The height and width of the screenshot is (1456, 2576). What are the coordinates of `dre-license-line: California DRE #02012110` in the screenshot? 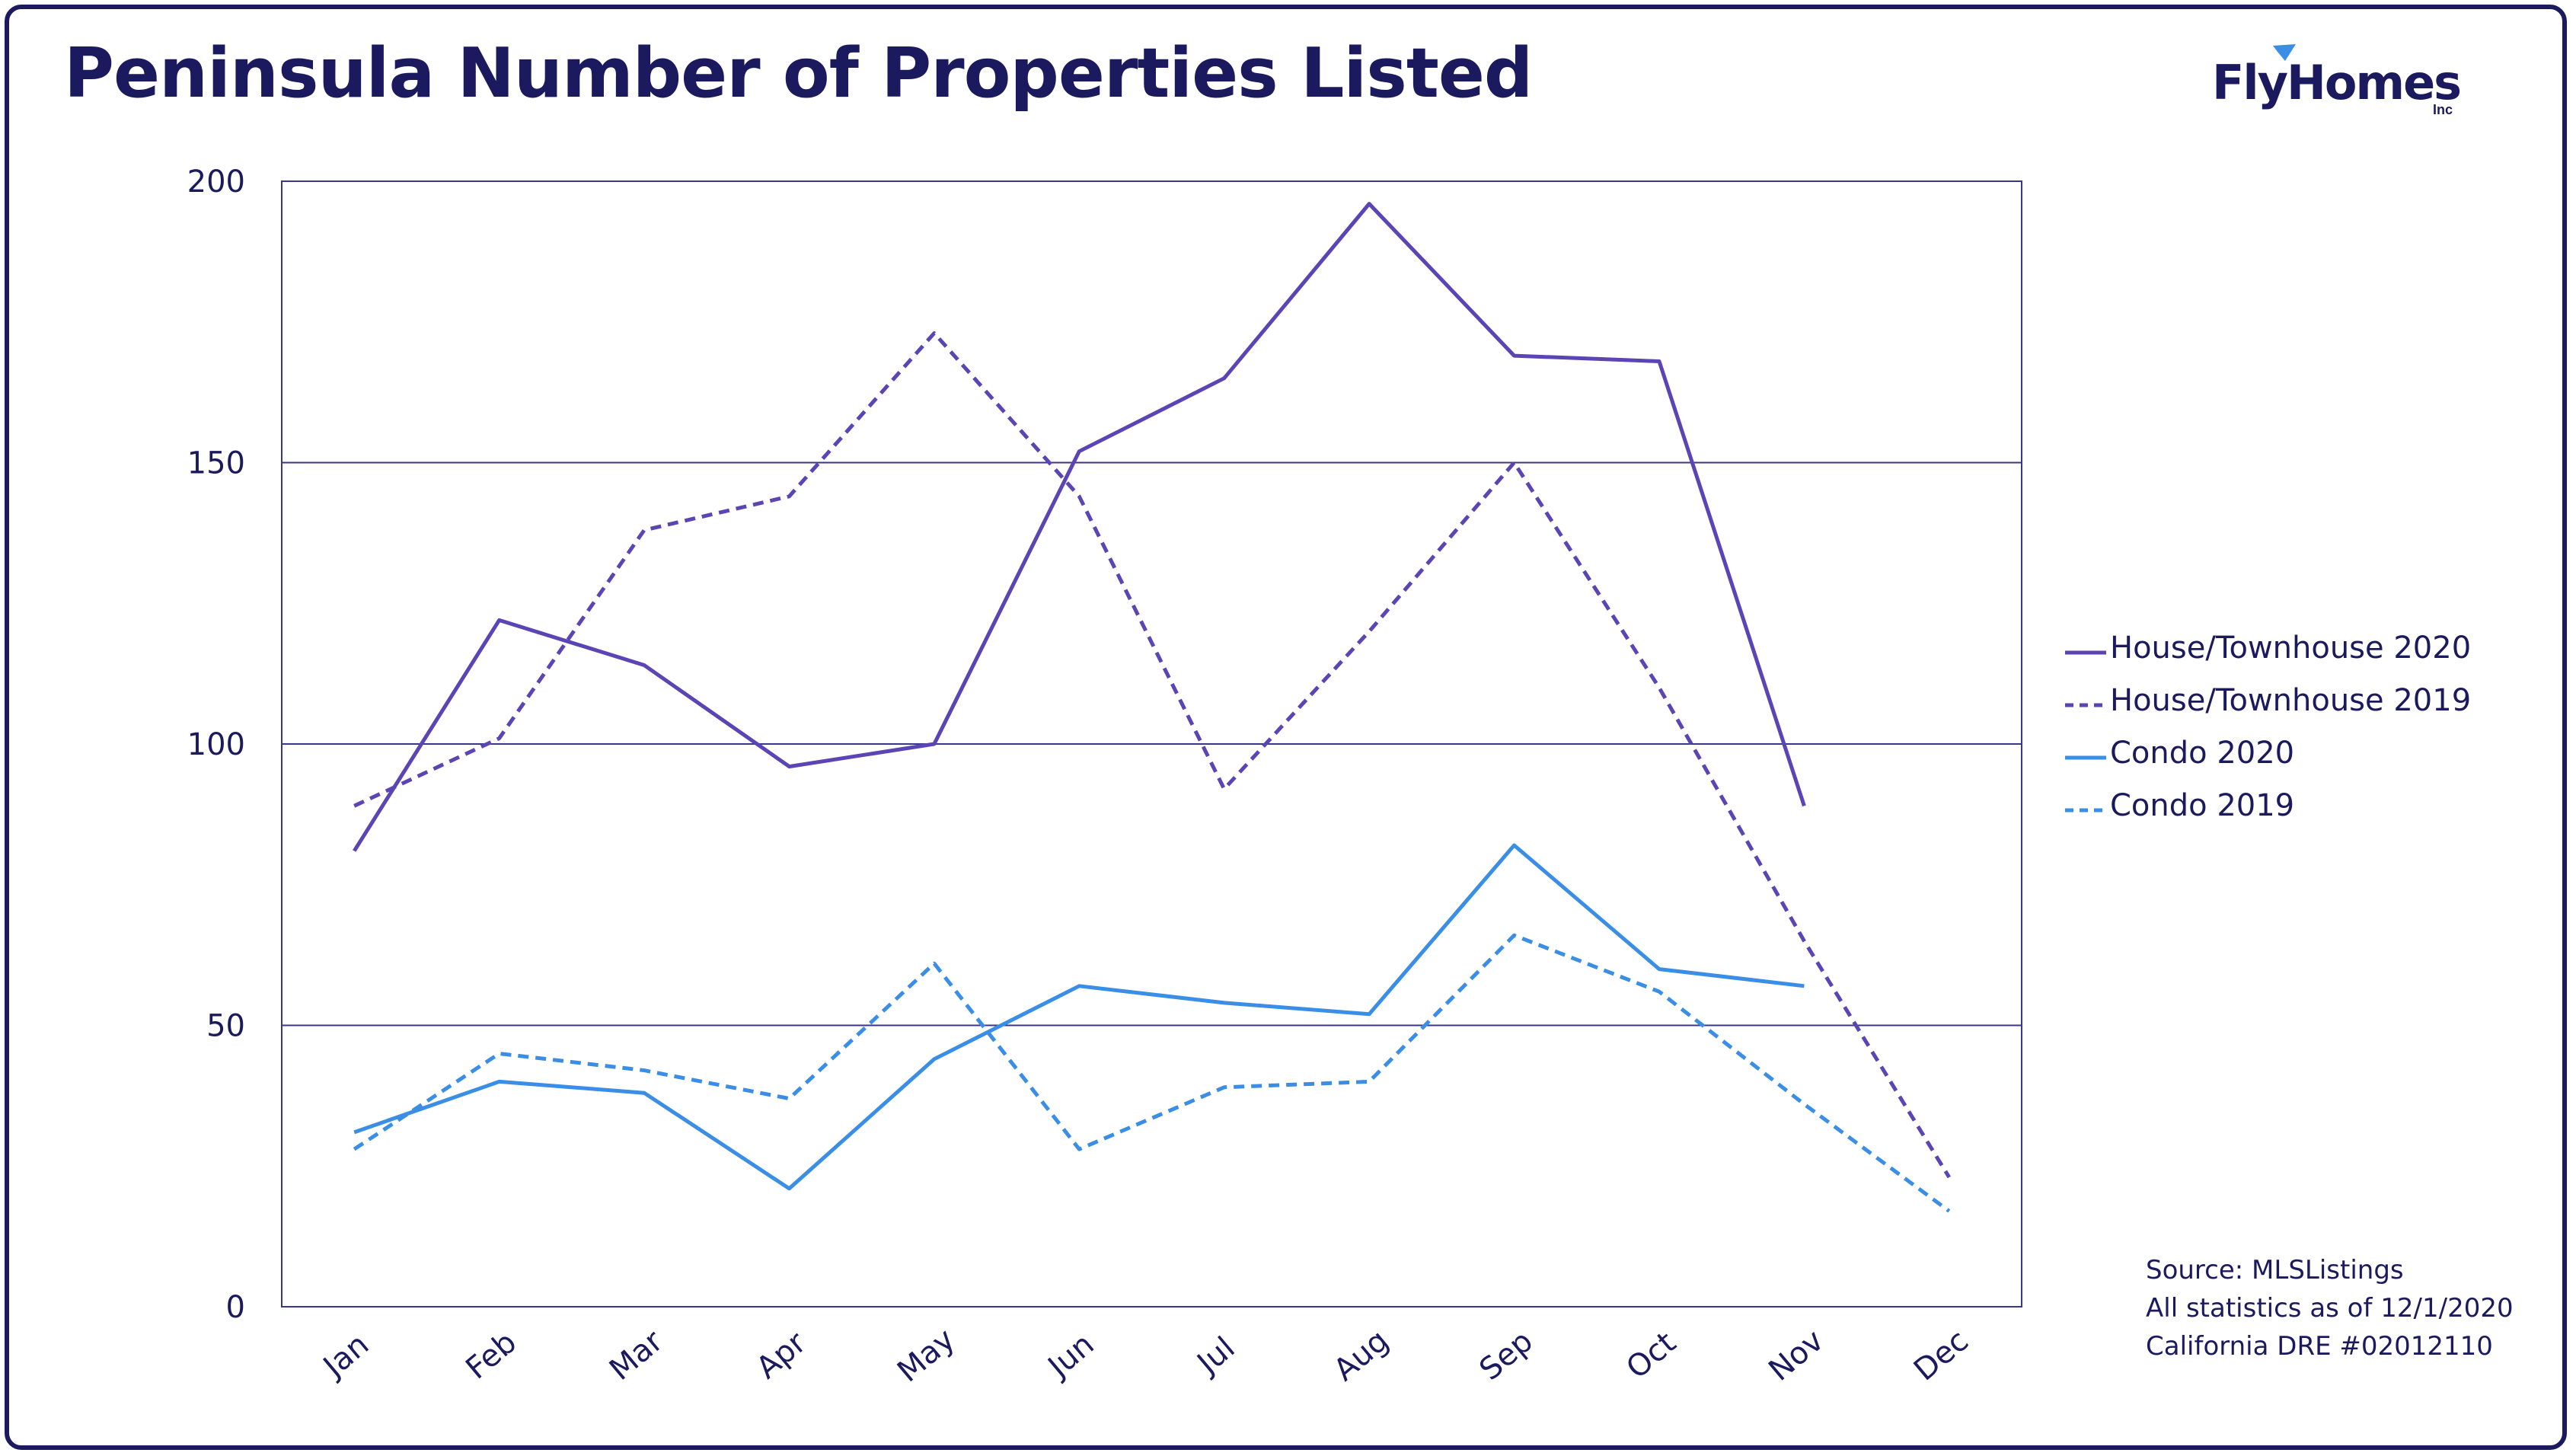 It's located at (2319, 1346).